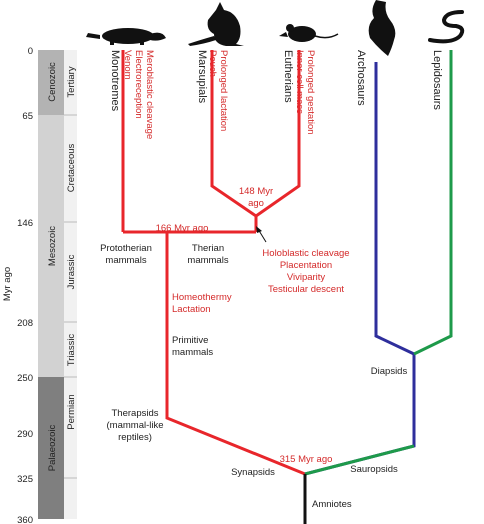 The height and width of the screenshot is (524, 484). What do you see at coordinates (126, 248) in the screenshot?
I see `node-label-prototherian: Prototherian` at bounding box center [126, 248].